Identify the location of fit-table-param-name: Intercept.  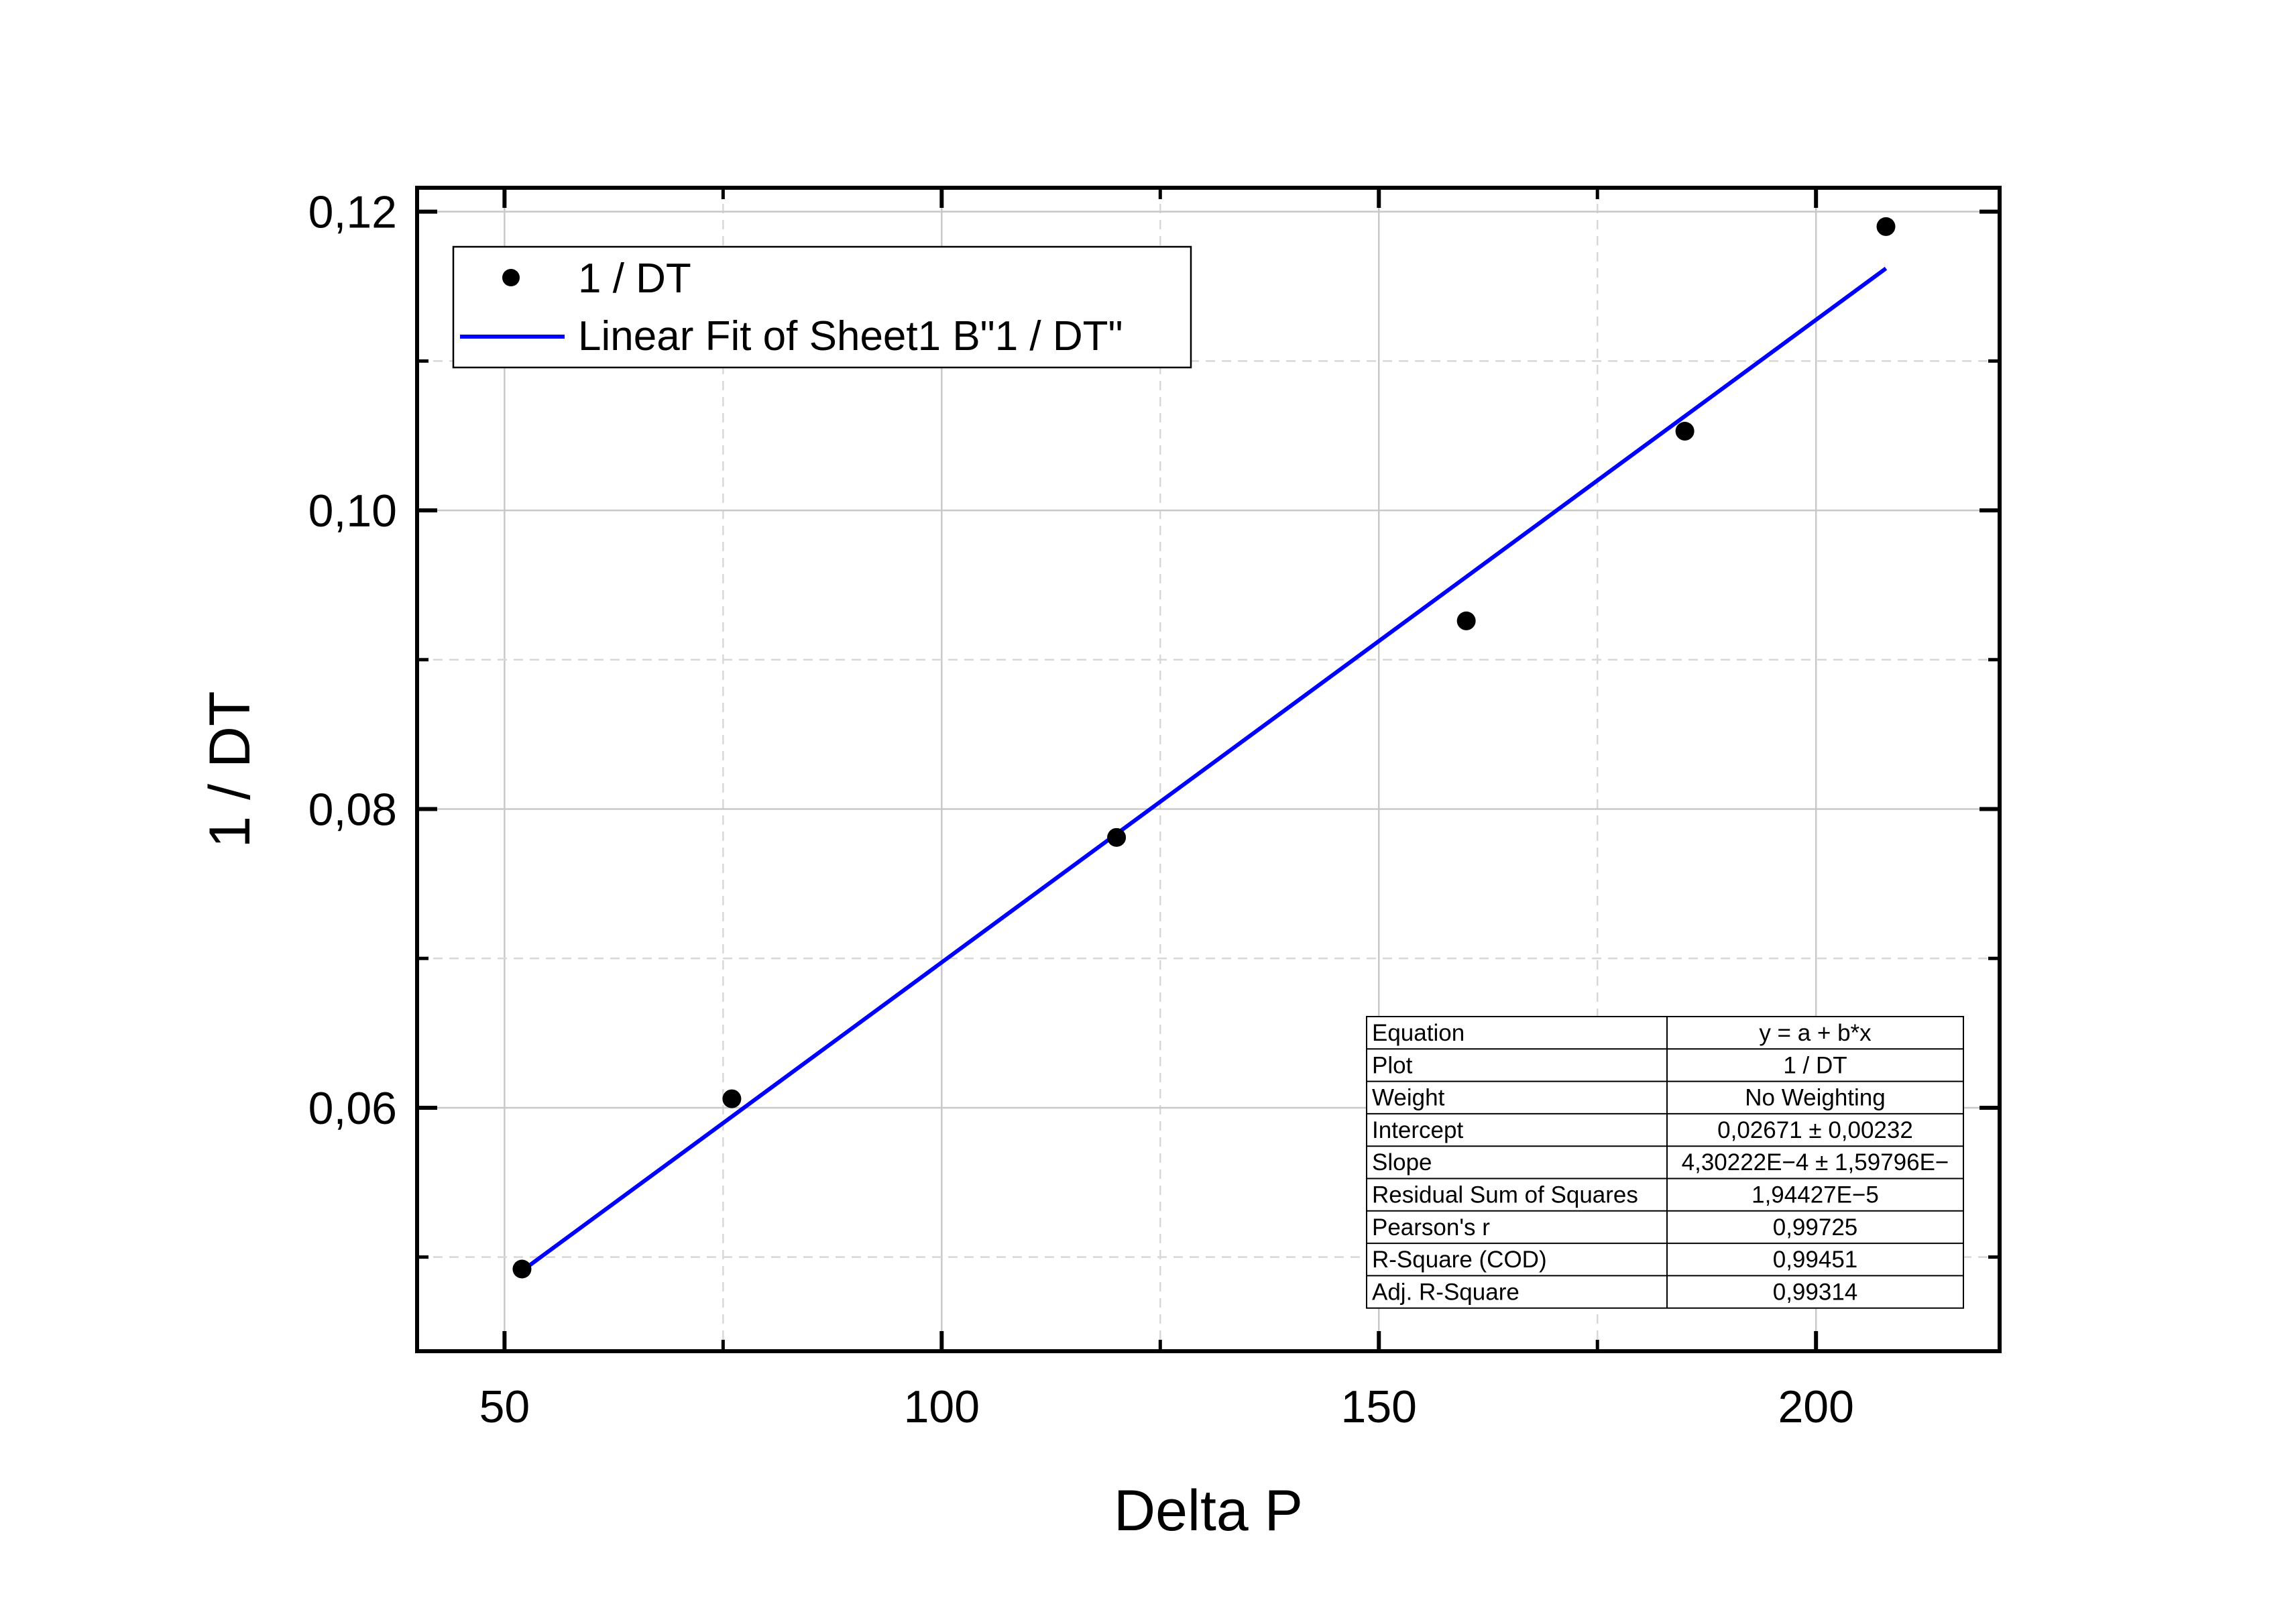
(1418, 1130).